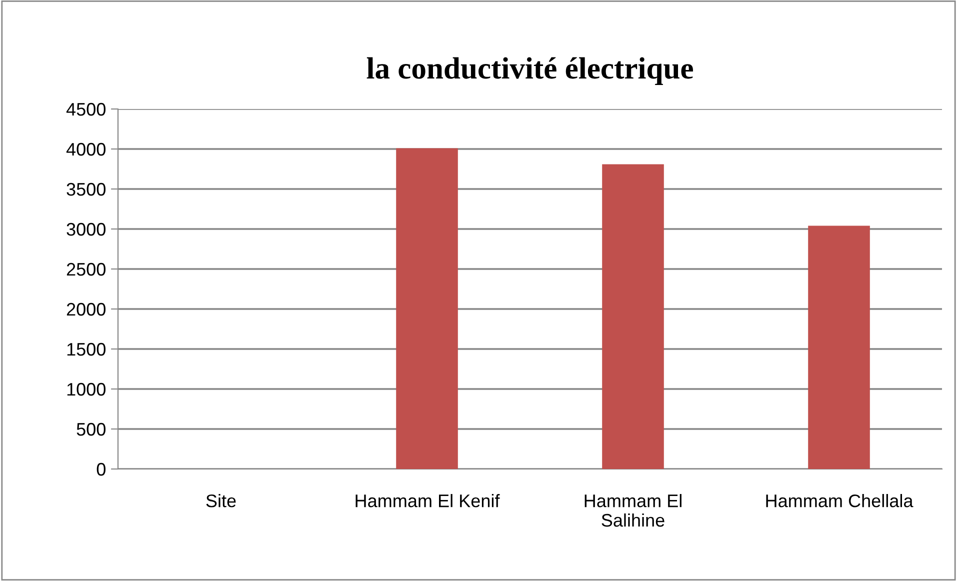  I want to click on y-tick-label: 3000, so click(86, 229).